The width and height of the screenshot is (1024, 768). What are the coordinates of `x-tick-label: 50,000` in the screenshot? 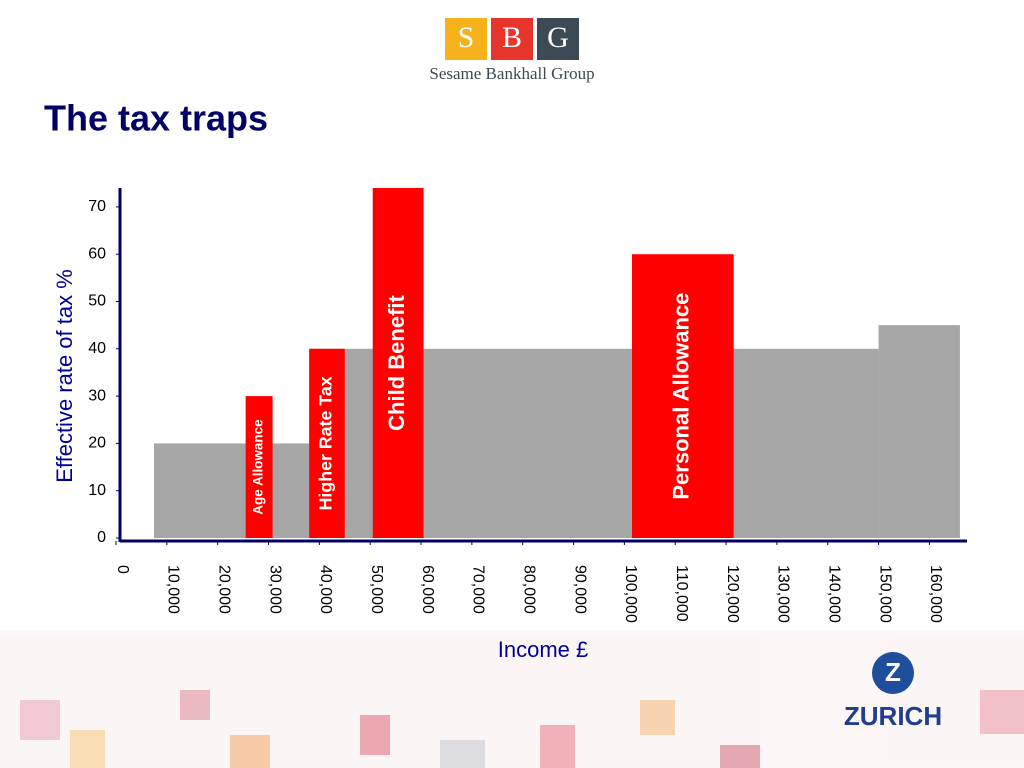 It's located at (376, 589).